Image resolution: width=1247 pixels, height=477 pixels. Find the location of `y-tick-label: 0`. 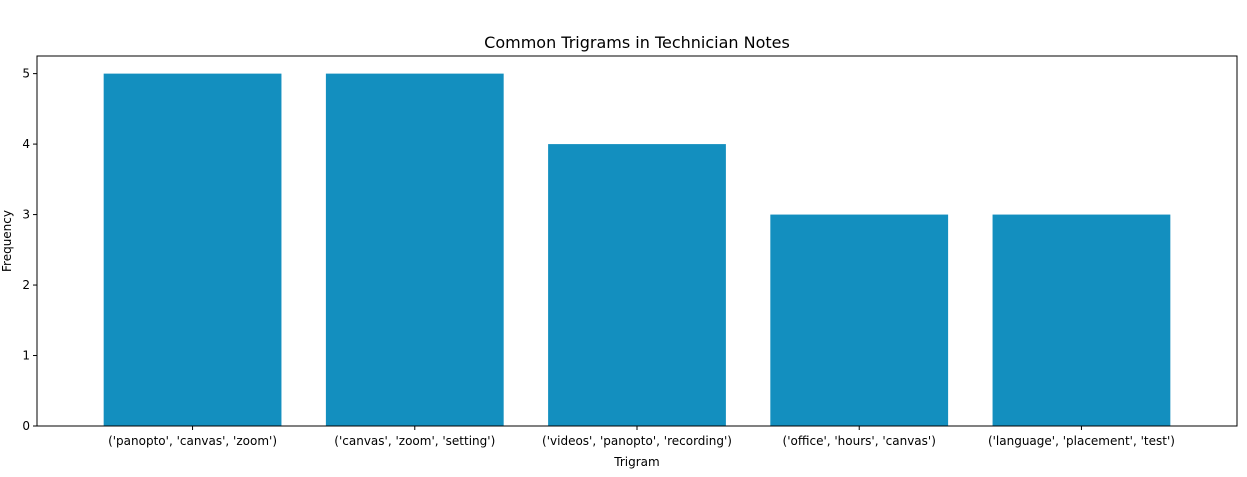

y-tick-label: 0 is located at coordinates (26, 426).